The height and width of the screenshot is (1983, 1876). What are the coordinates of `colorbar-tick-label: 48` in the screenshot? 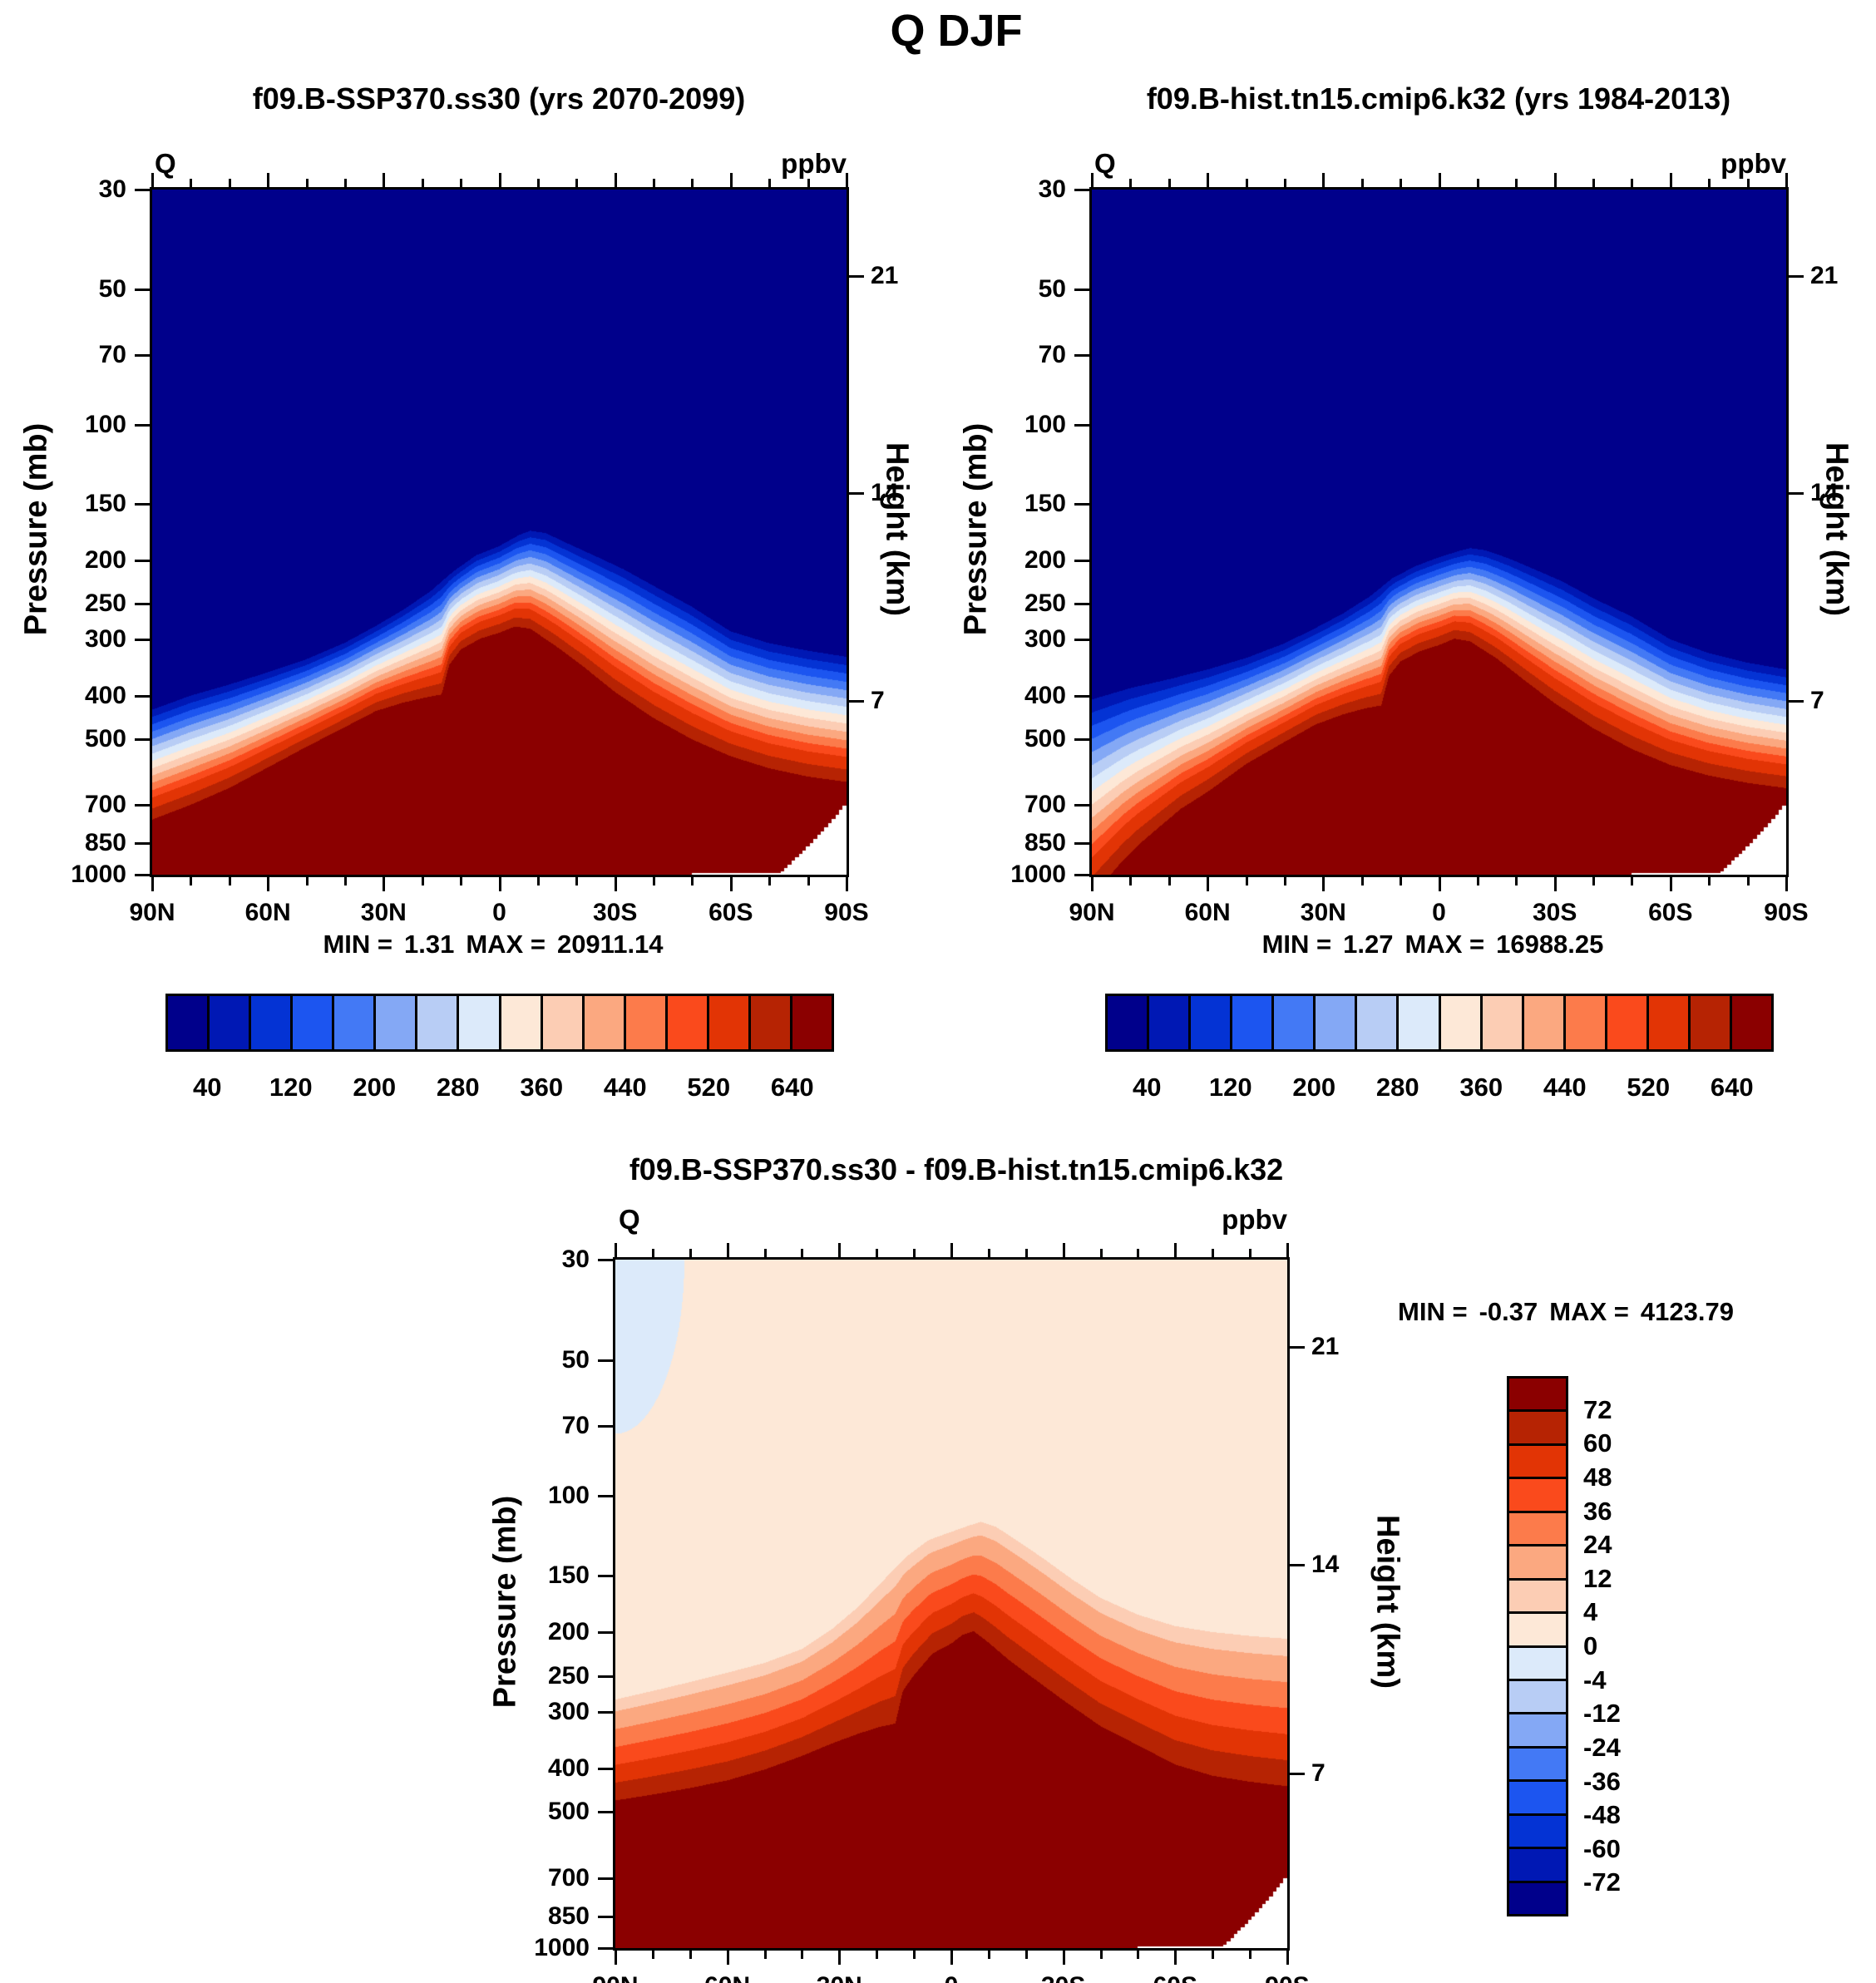 It's located at (1597, 1477).